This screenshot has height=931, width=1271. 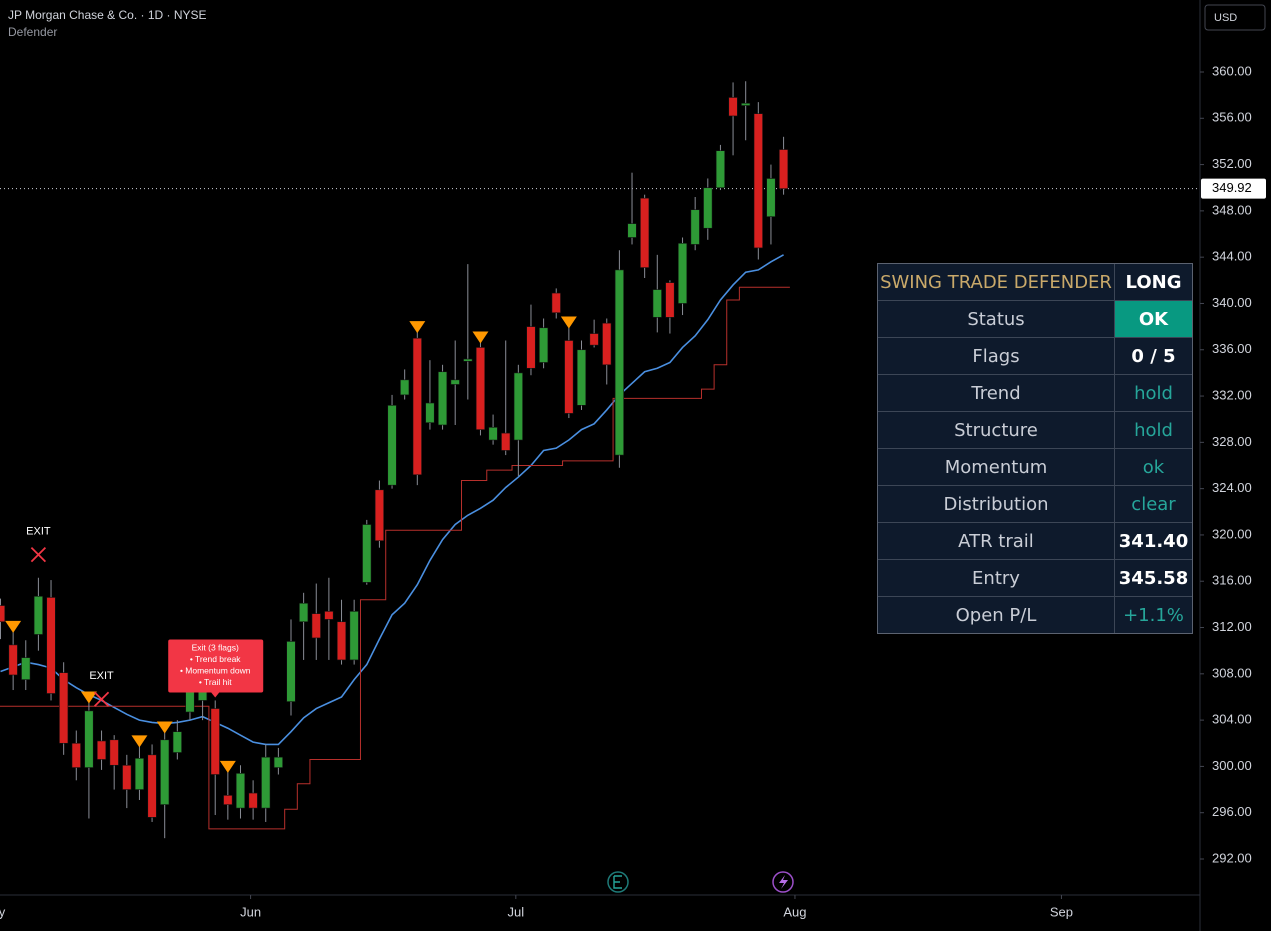 I want to click on panel-value: OK, so click(x=1153, y=319).